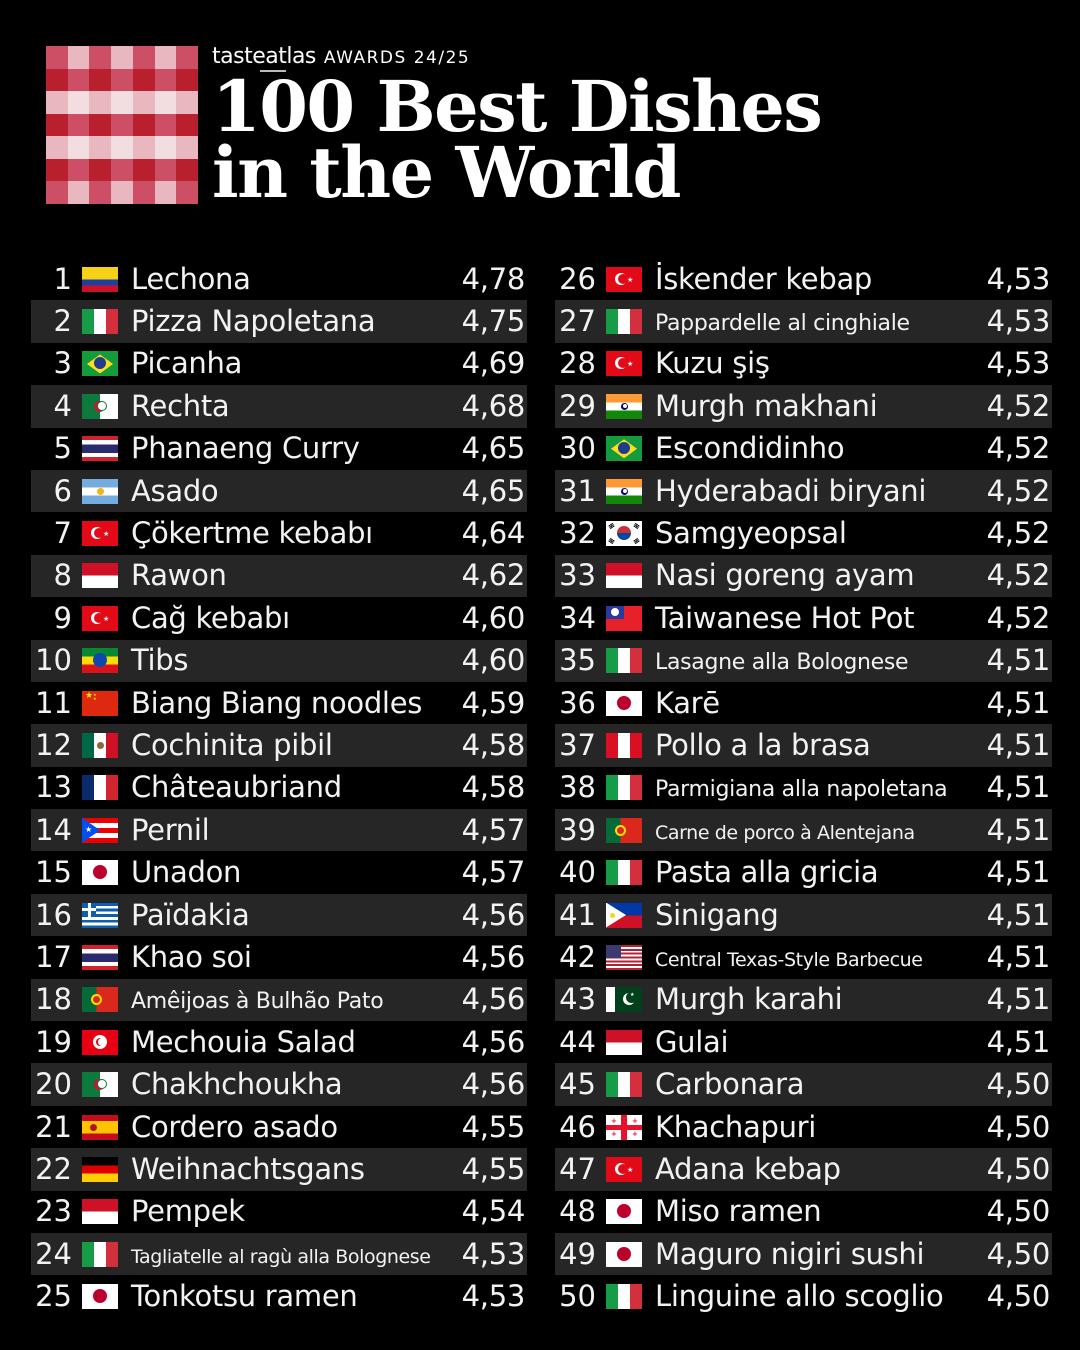  Describe the element at coordinates (785, 575) in the screenshot. I see `dish-name: Nasi goreng ayam` at that location.